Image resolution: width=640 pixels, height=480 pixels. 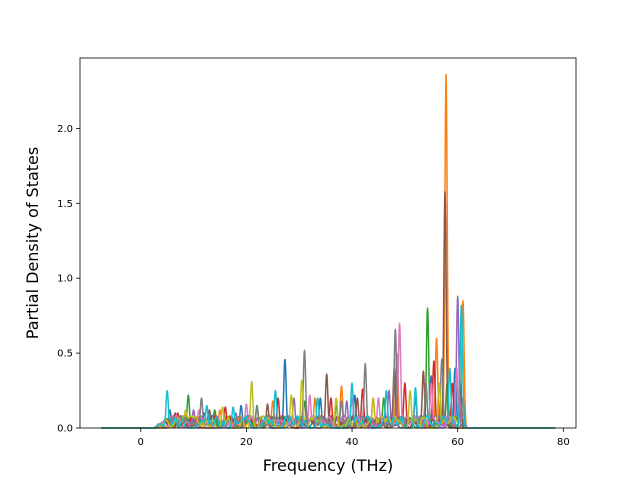 What do you see at coordinates (457, 442) in the screenshot?
I see `x-tick-label: 60` at bounding box center [457, 442].